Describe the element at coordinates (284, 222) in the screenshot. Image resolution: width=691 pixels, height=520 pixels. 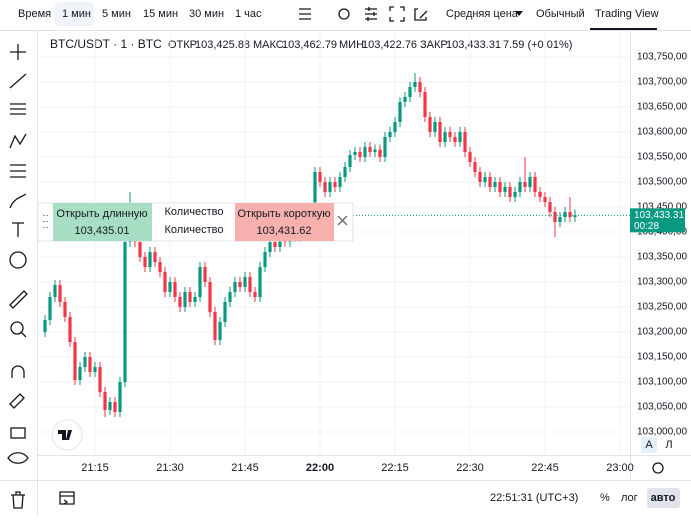
I see `sell-button` at that location.